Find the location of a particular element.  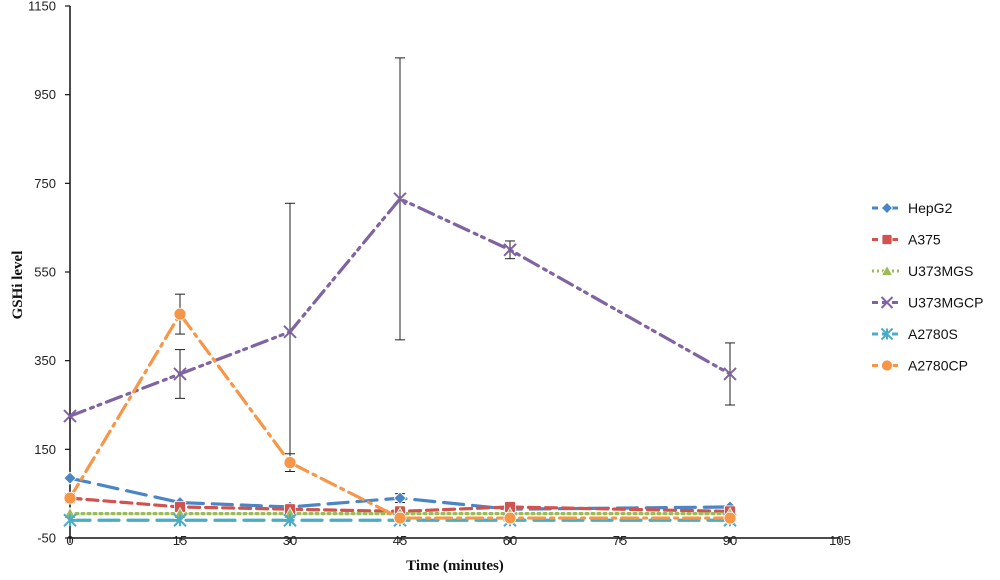

legend-label-a375: A375 is located at coordinates (924, 240).